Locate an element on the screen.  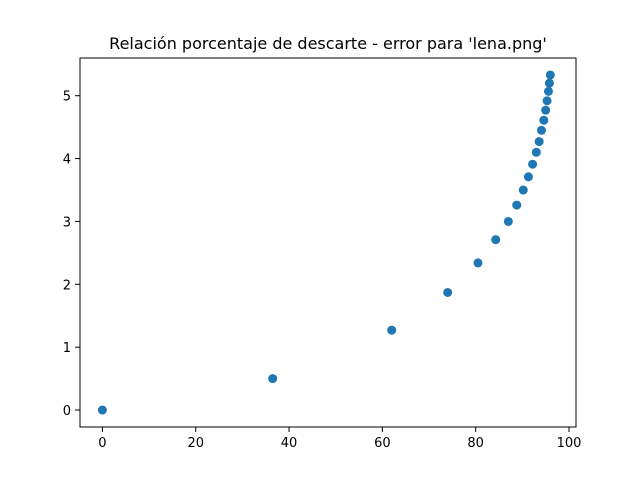
x-tick-label: 20 is located at coordinates (195, 443).